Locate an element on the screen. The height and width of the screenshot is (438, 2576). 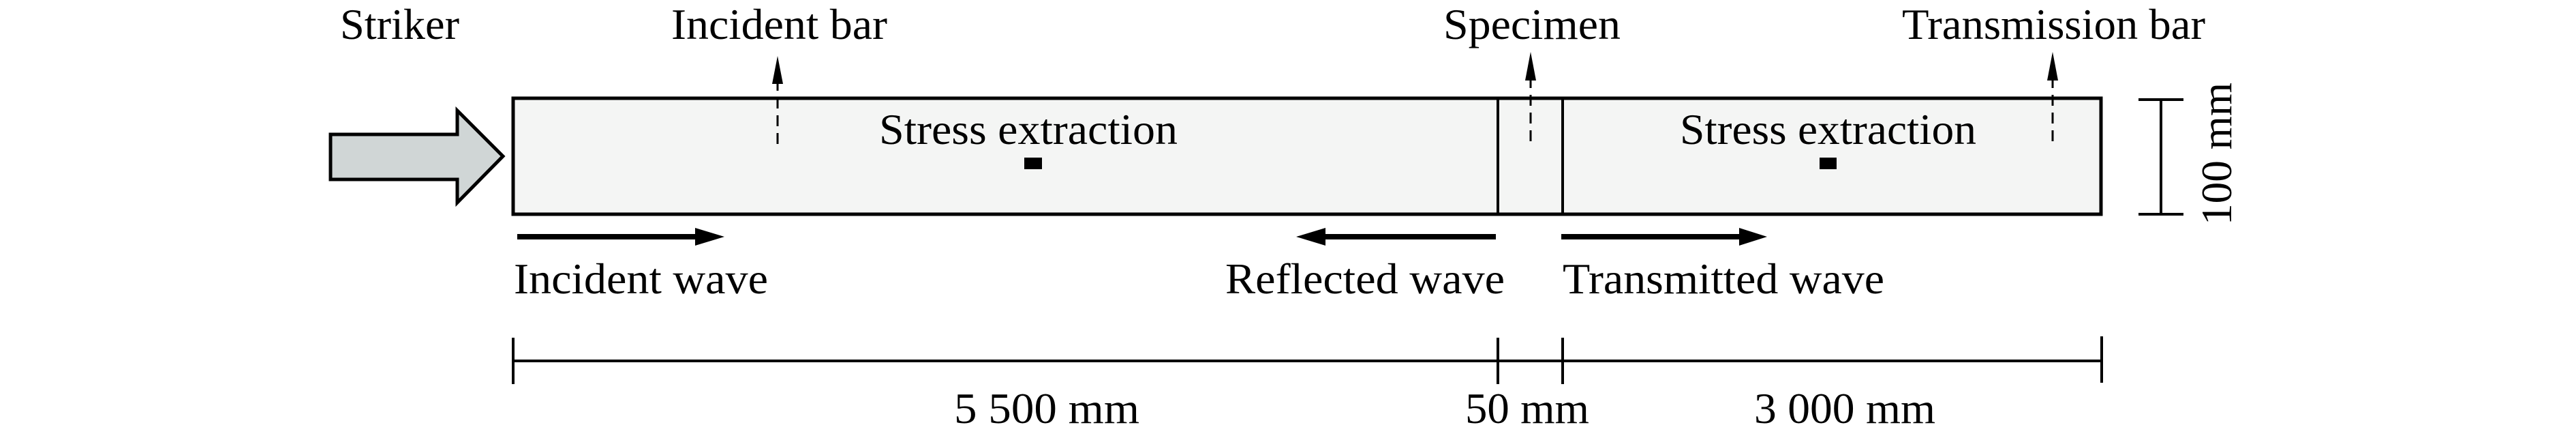
diameter-dimension-line is located at coordinates (2160, 157).